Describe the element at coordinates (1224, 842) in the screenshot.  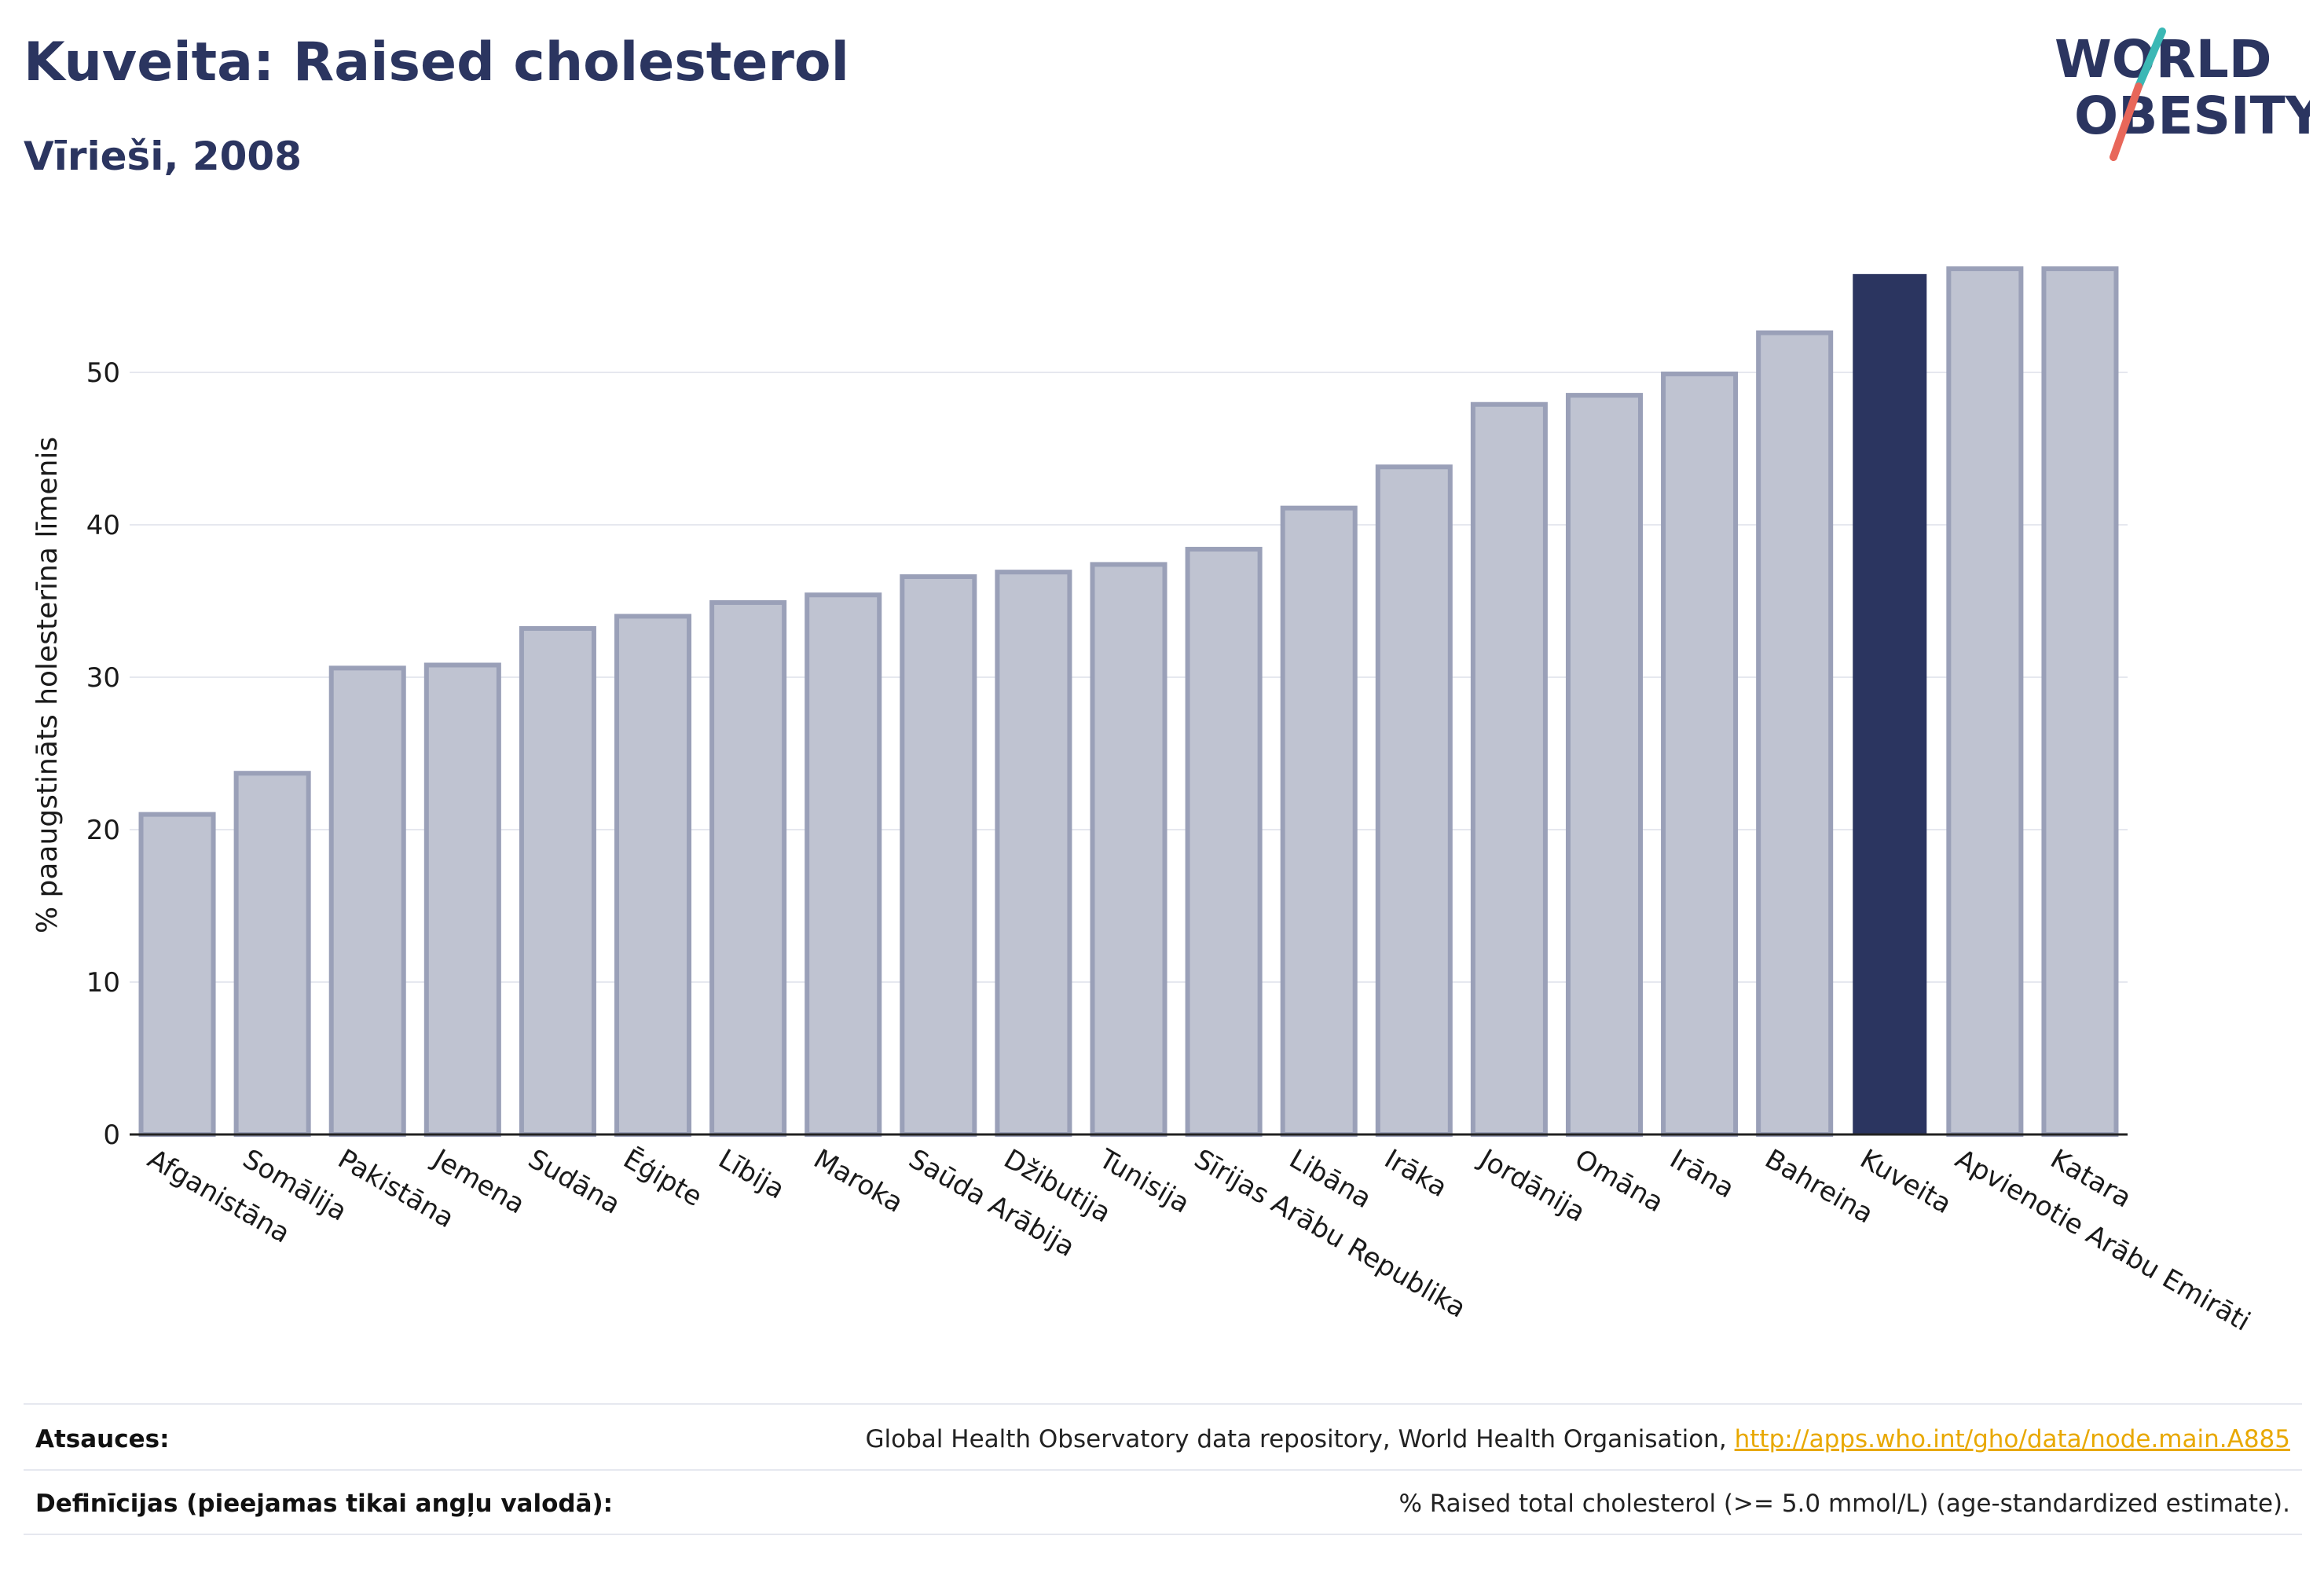
I see `bar-sīrijas-arābu-republika` at that location.